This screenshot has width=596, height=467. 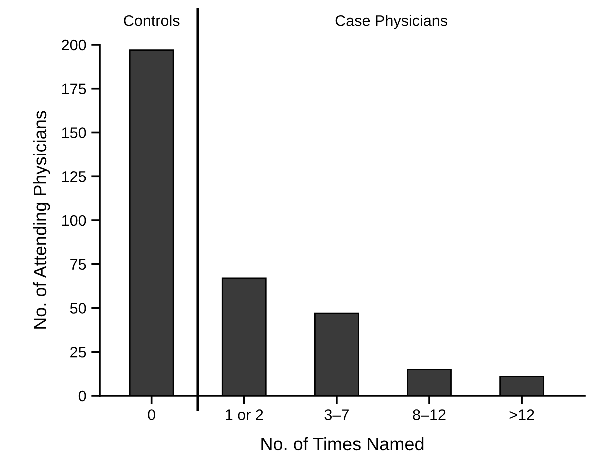 What do you see at coordinates (74, 176) in the screenshot?
I see `y-tick-label: 125` at bounding box center [74, 176].